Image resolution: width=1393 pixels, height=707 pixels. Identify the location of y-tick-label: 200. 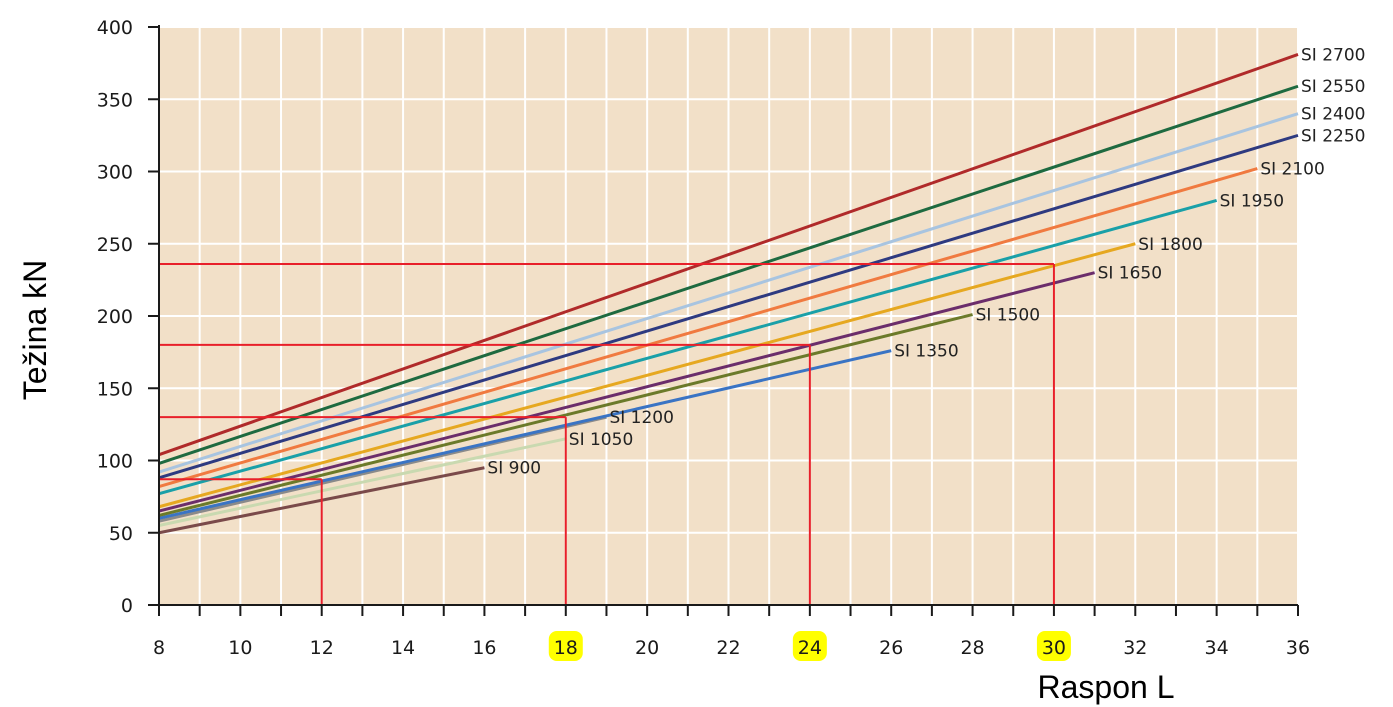
(115, 317).